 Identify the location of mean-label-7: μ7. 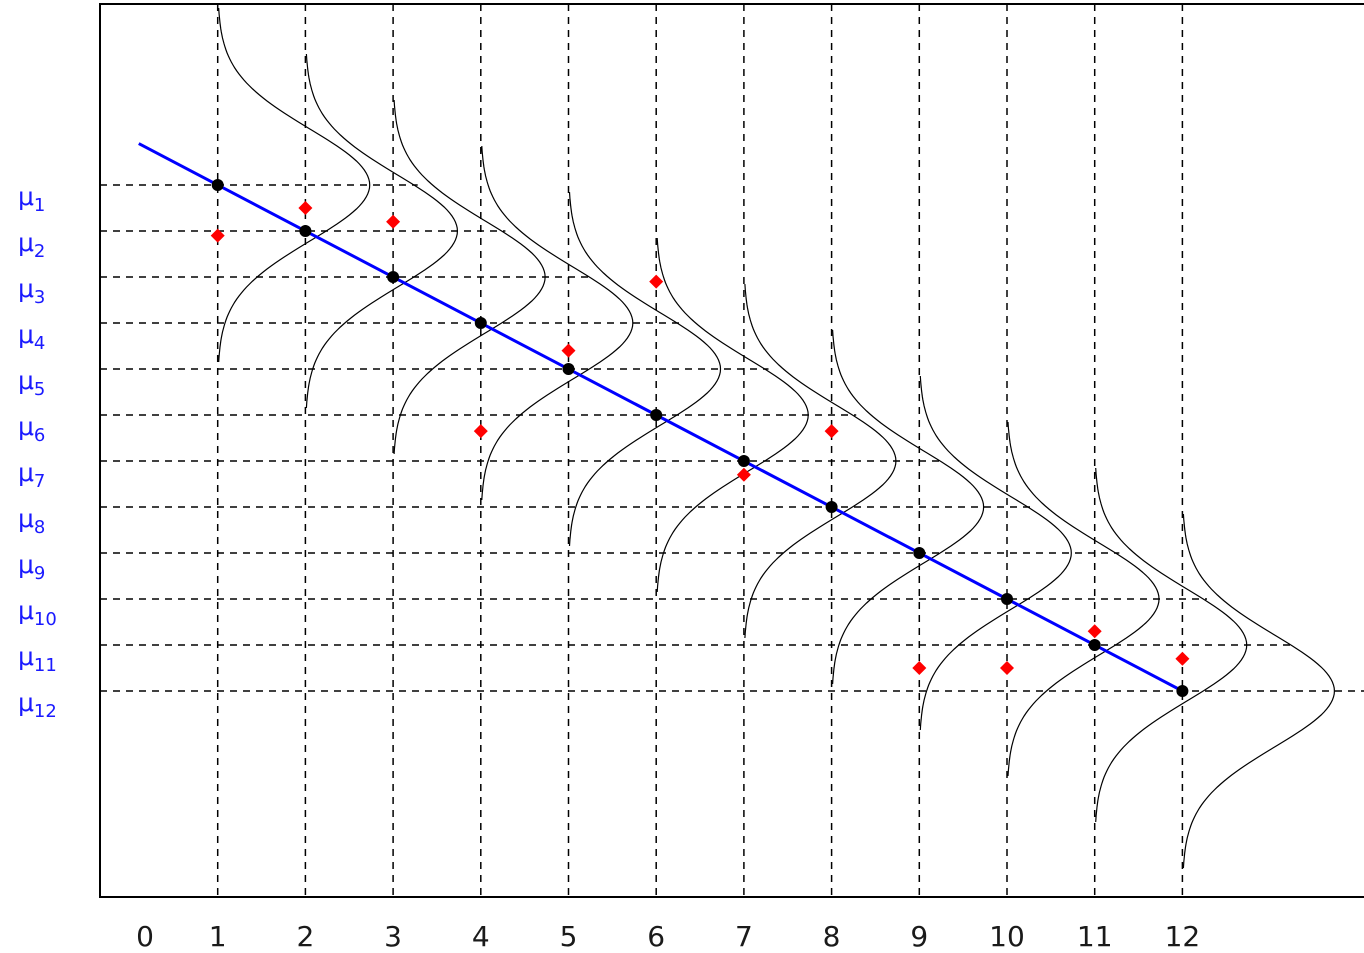
(31, 475).